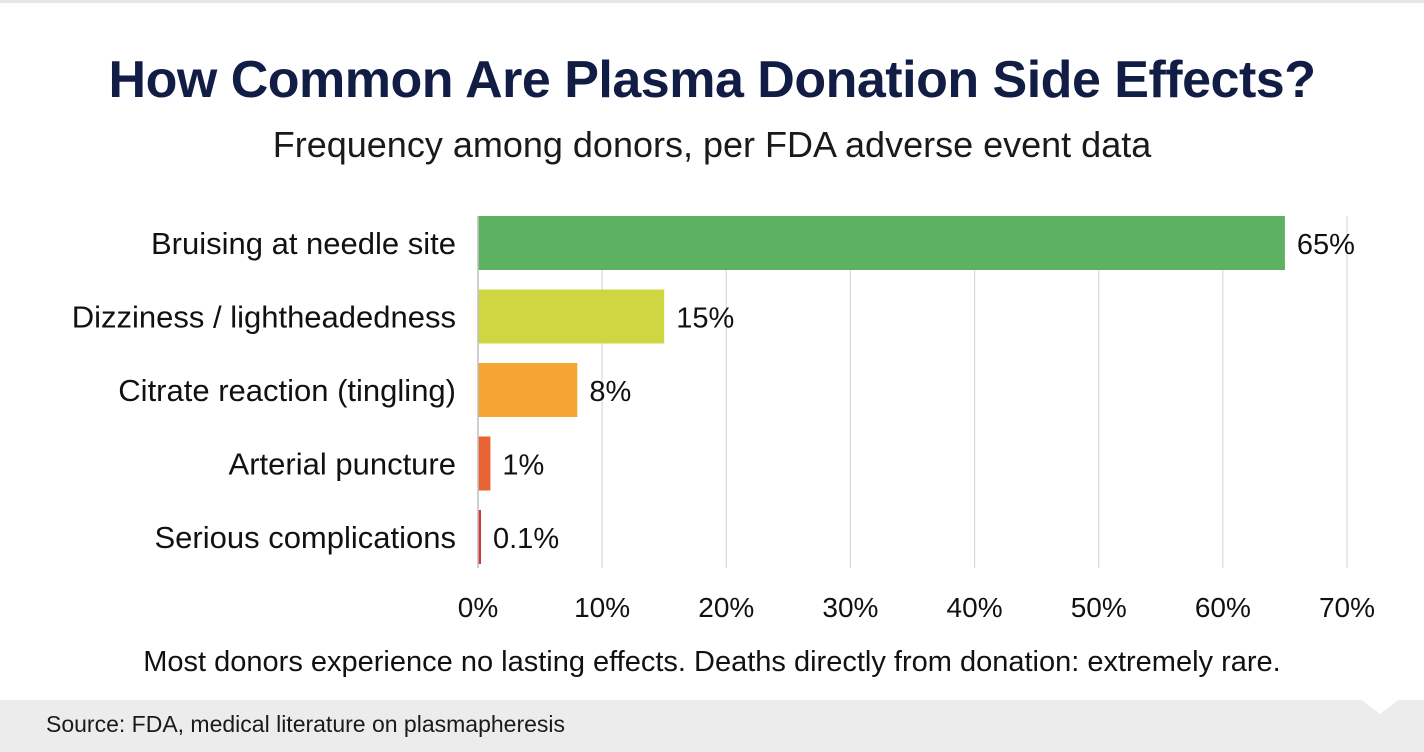 The image size is (1424, 752). What do you see at coordinates (478, 607) in the screenshot?
I see `x-tick-label: 0%` at bounding box center [478, 607].